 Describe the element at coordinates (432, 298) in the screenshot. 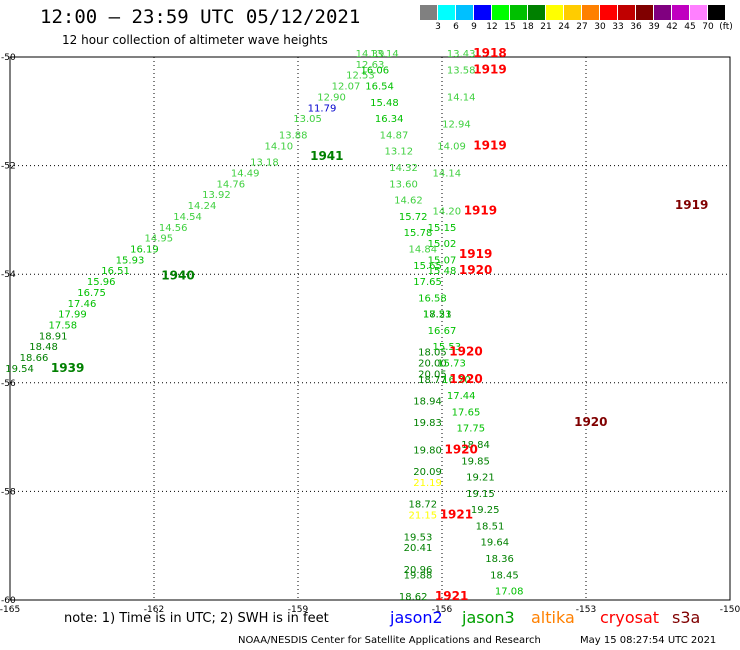

I see `wave-height-value: 16.58` at that location.